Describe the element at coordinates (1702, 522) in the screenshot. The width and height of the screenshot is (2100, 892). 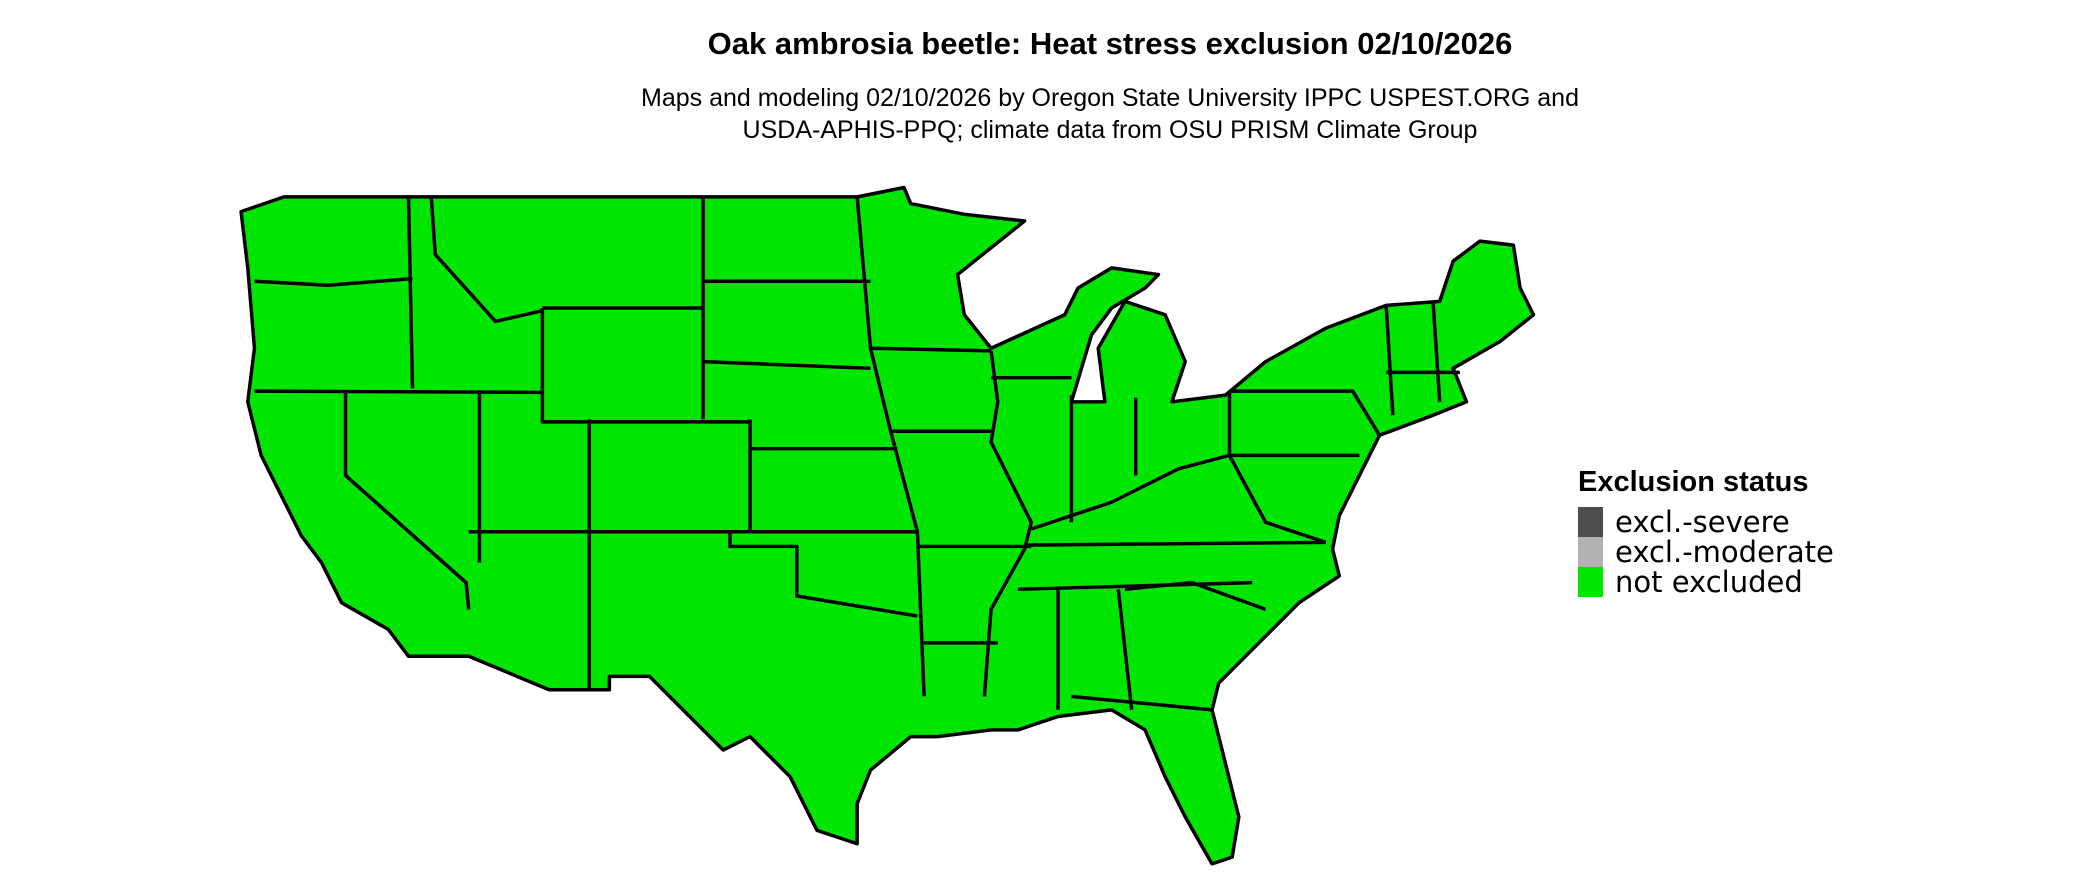
I see `legend-label: excl.-severe` at that location.